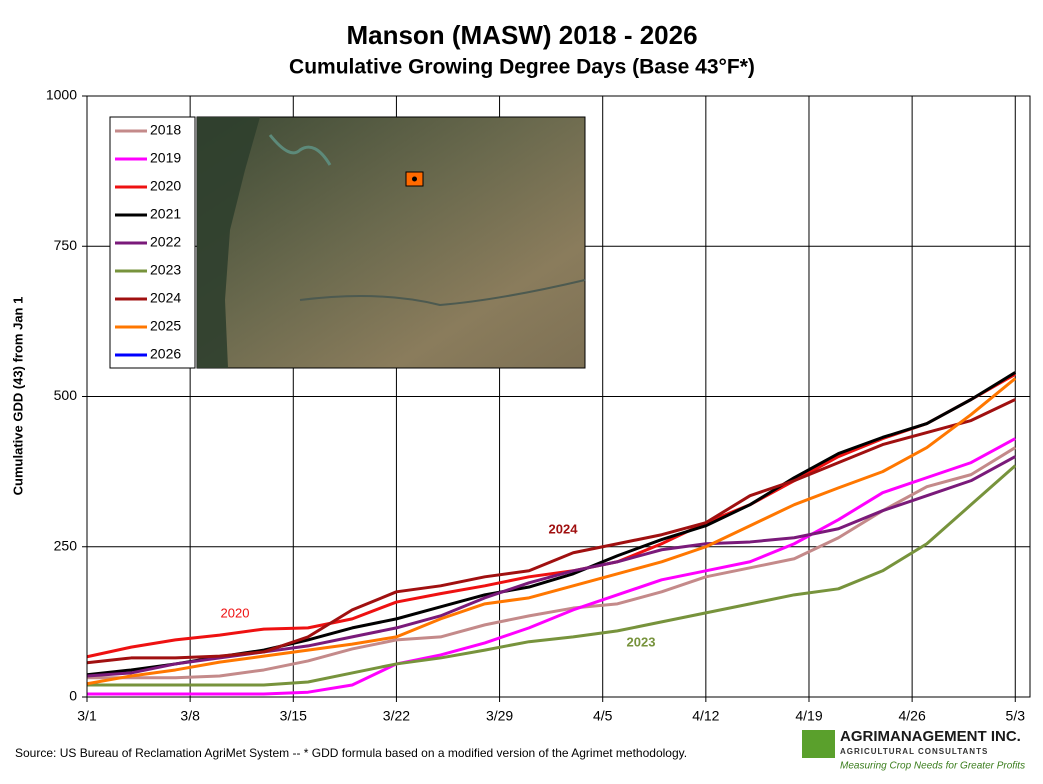 The image size is (1043, 784). Describe the element at coordinates (66, 545) in the screenshot. I see `y-tick-label: 250` at that location.